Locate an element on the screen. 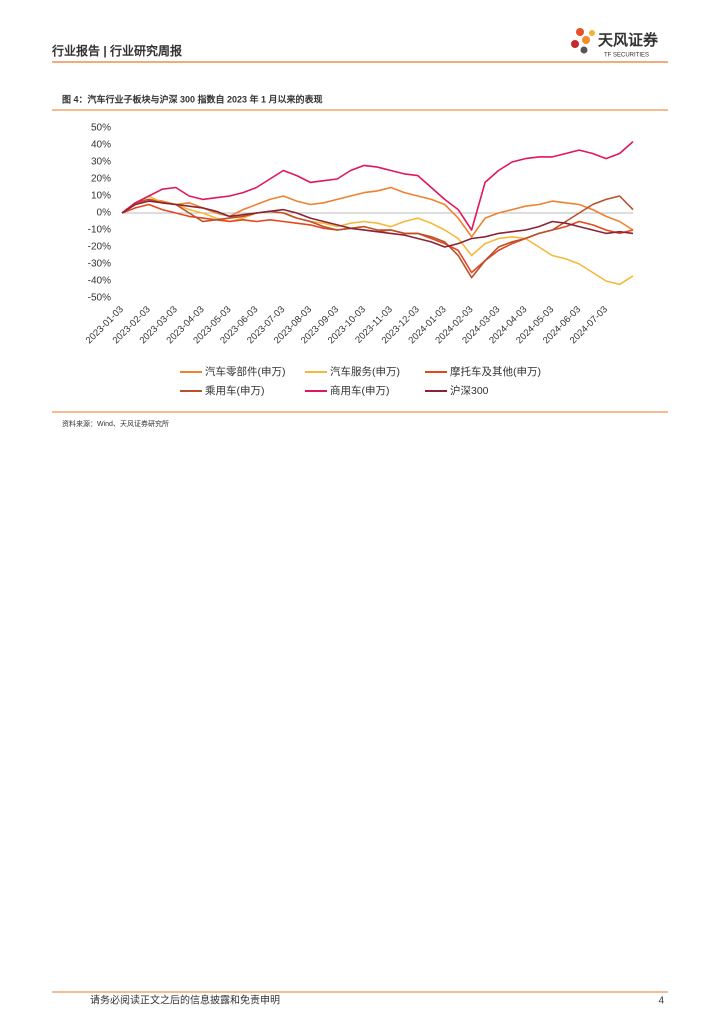 The image size is (724, 1029). legend-label: 沪深300 is located at coordinates (469, 390).